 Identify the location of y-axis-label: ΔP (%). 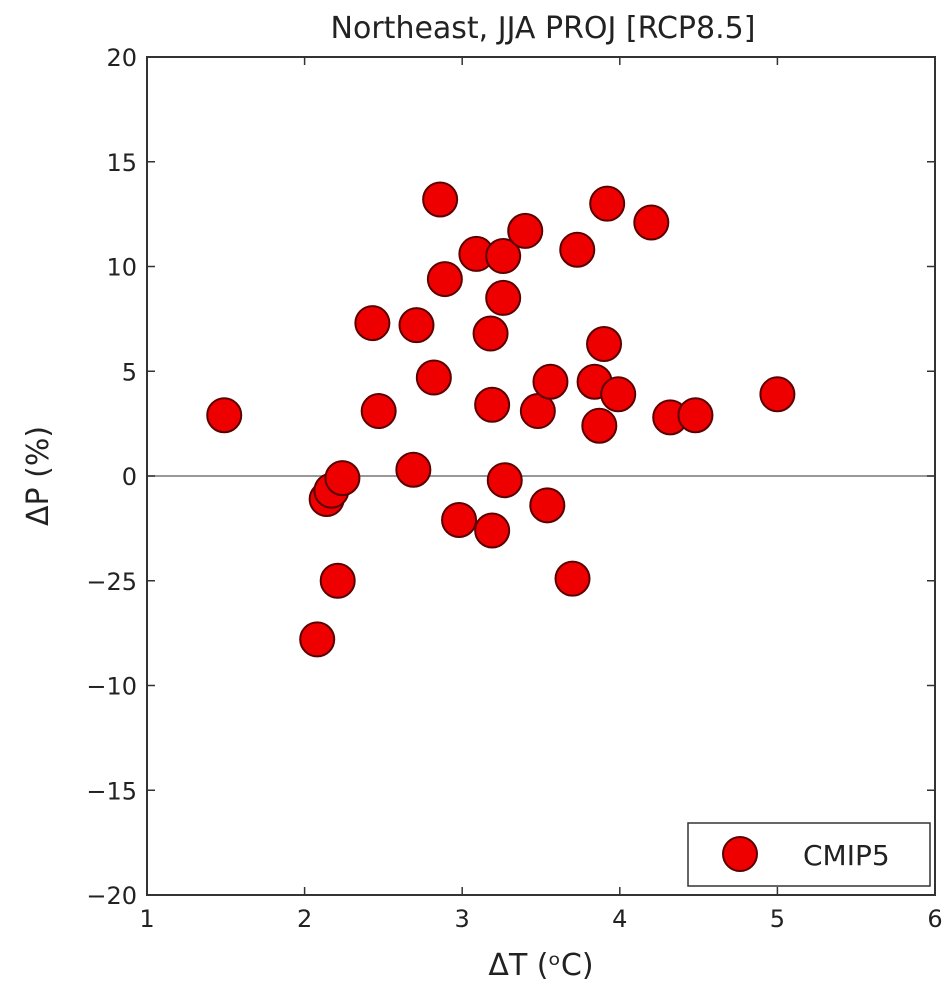
(38, 476).